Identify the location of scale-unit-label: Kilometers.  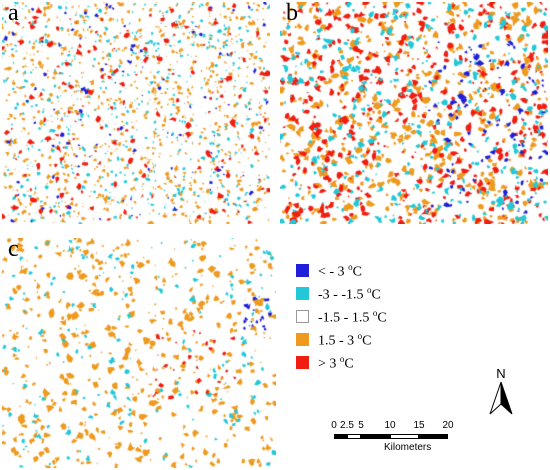
(408, 447).